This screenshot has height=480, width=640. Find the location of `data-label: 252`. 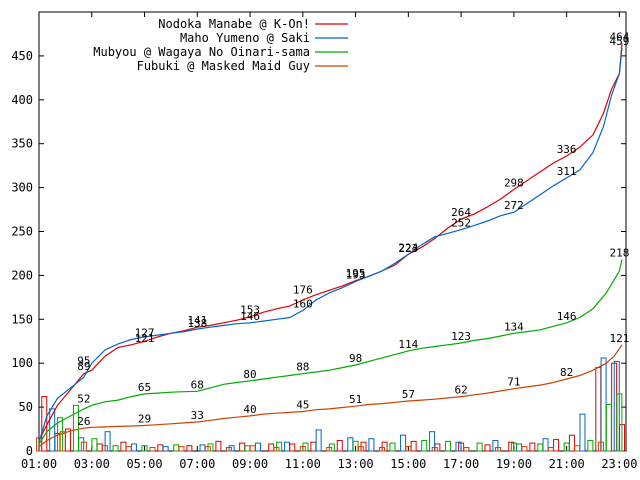

data-label: 252 is located at coordinates (461, 223).